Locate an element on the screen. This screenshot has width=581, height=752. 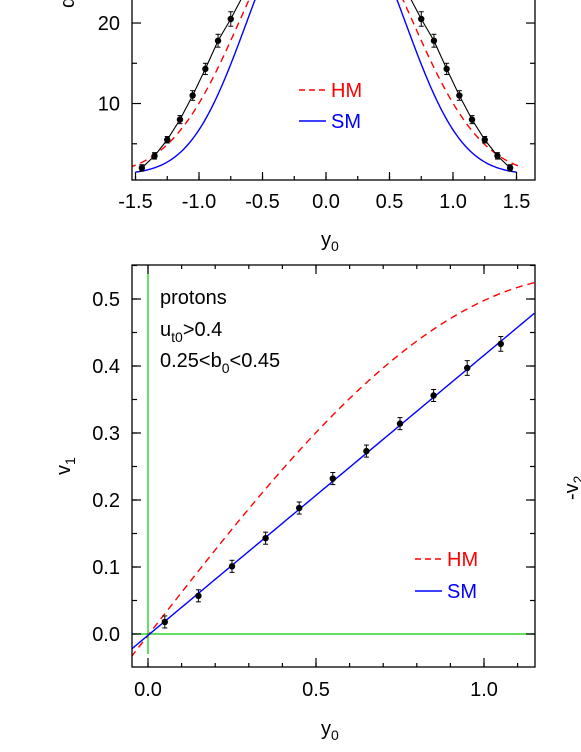
top-x-tick-label: -1.5 is located at coordinates (135, 202).